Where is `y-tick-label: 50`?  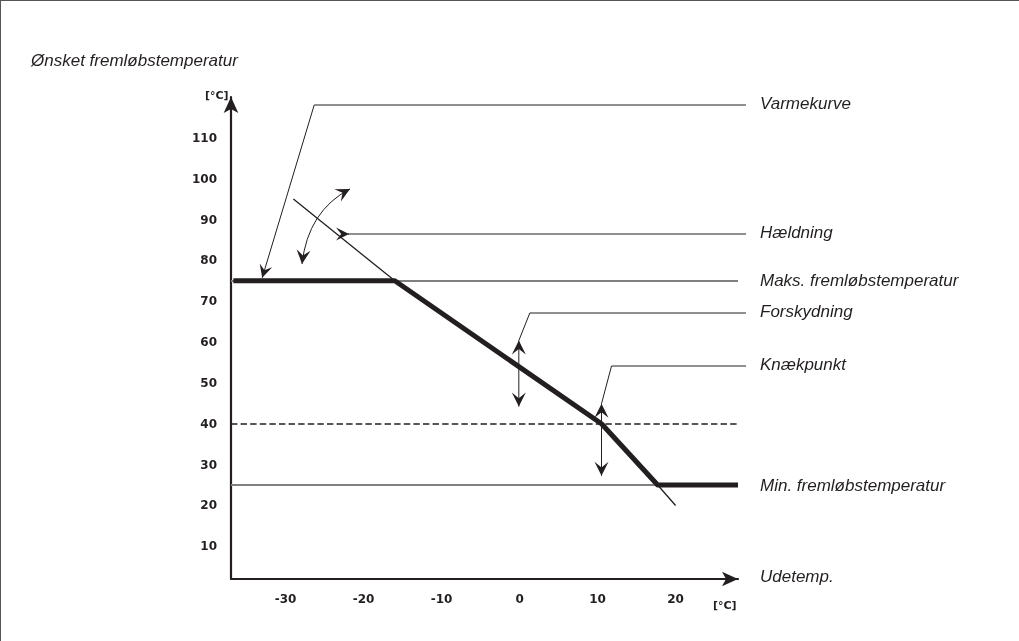
y-tick-label: 50 is located at coordinates (208, 382).